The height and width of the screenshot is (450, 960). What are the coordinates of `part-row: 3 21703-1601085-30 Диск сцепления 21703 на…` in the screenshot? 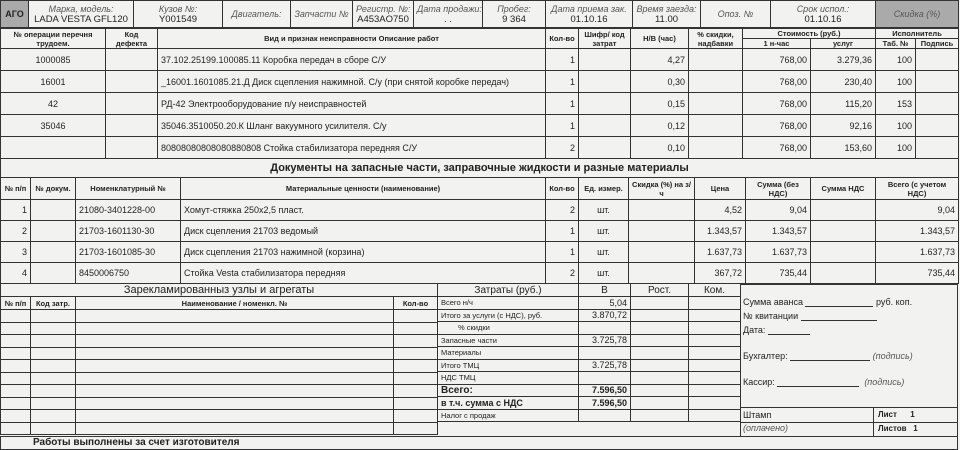 It's located at (480, 252).